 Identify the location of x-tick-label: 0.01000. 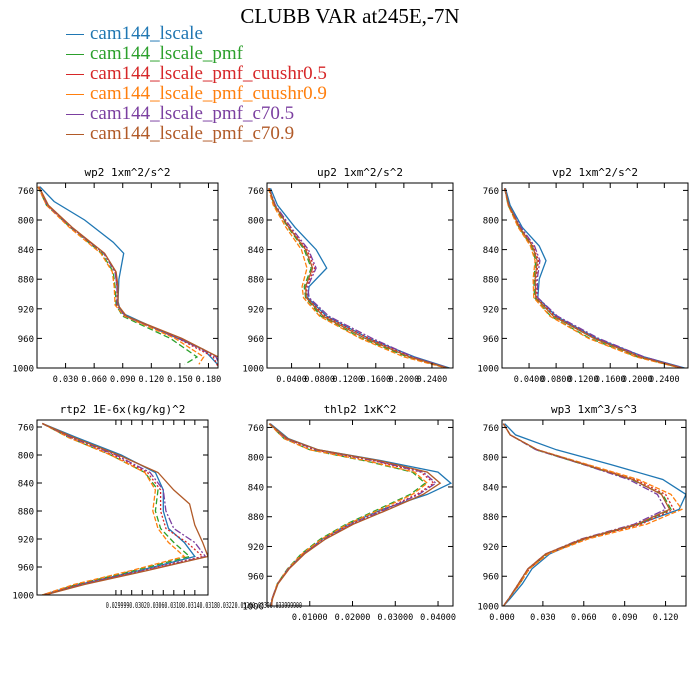
(310, 618).